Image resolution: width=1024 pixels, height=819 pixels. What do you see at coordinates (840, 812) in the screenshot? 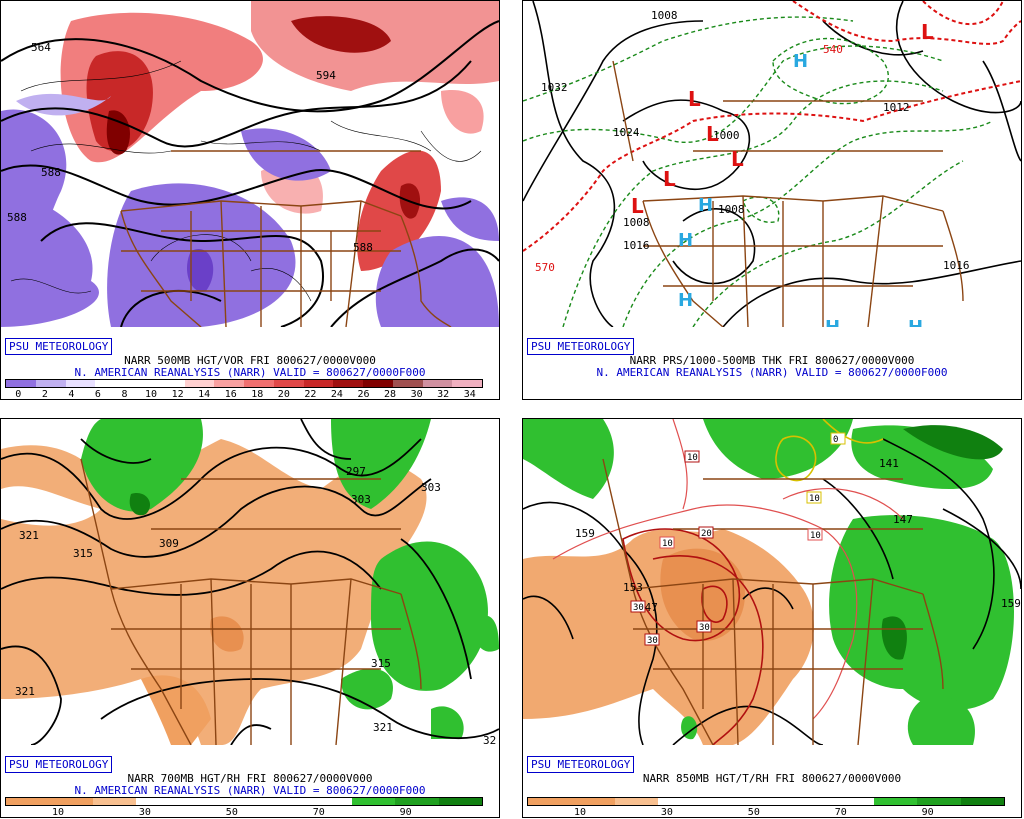
I see `colorbar-tick-label: 70` at bounding box center [840, 812].